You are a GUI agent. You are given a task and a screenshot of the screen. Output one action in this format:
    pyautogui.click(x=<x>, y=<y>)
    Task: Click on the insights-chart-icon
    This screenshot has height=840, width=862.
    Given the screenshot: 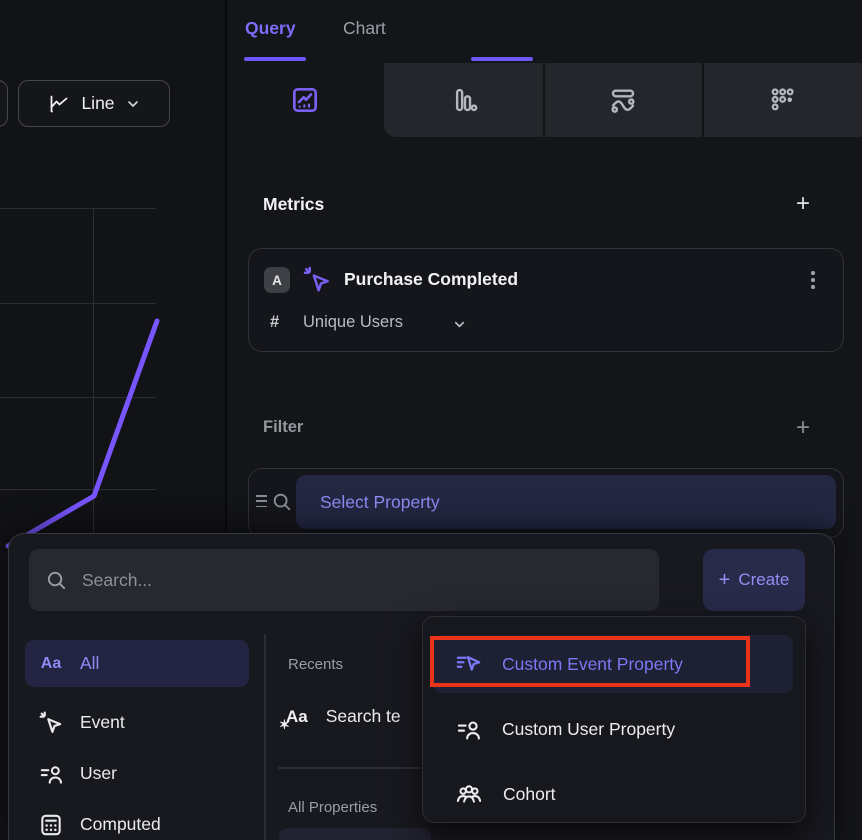 What is the action you would take?
    pyautogui.click(x=305, y=100)
    